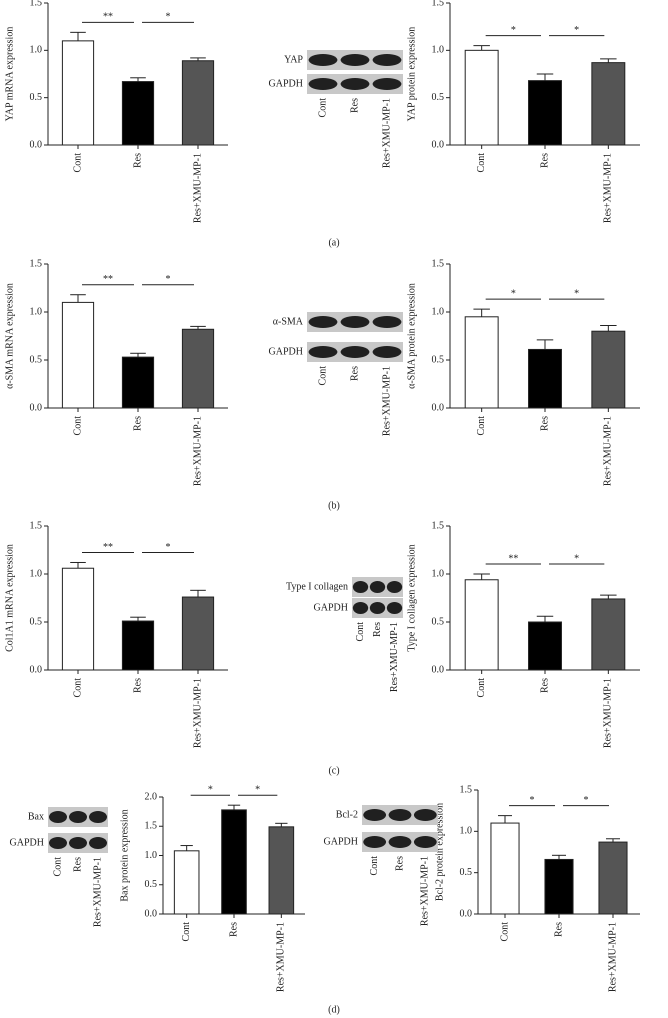 This screenshot has height=1018, width=668. Describe the element at coordinates (333, 242) in the screenshot. I see `panel-label: (a)` at that location.